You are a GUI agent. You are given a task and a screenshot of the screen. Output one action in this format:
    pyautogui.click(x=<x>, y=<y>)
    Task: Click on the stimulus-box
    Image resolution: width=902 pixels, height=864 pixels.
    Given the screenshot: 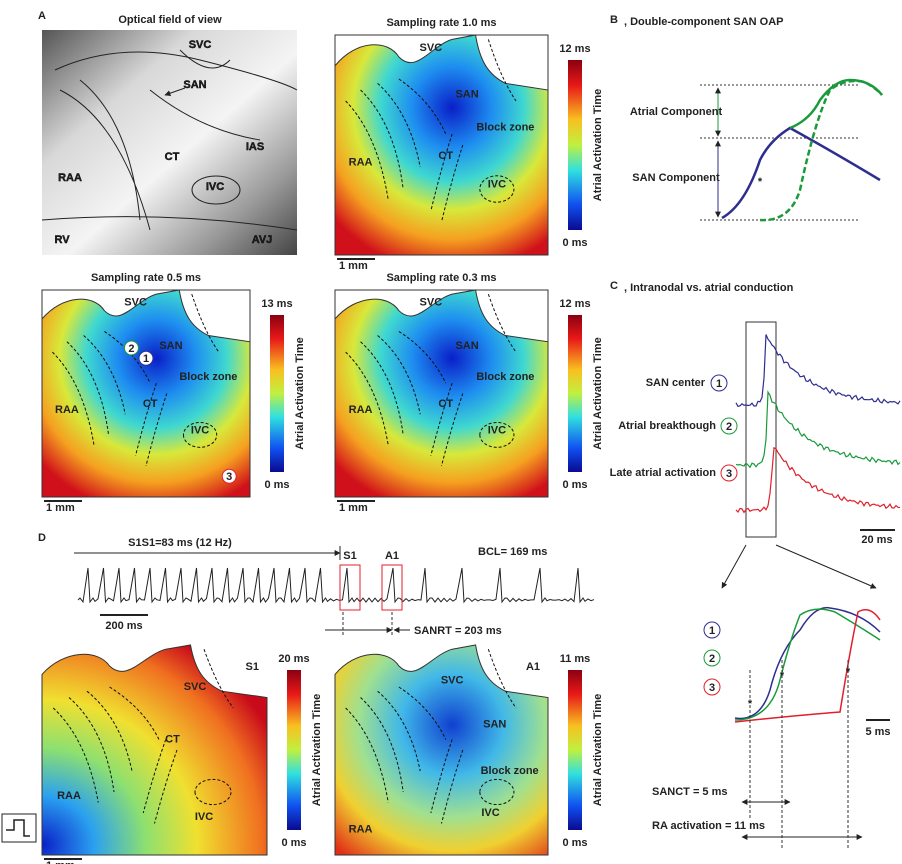 What is the action you would take?
    pyautogui.click(x=19, y=828)
    